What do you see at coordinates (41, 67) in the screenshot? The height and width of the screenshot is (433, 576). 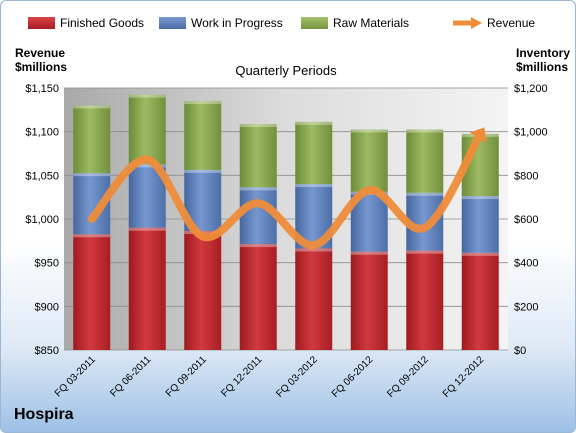 I see `left-axis-title-line-2: $millions` at bounding box center [41, 67].